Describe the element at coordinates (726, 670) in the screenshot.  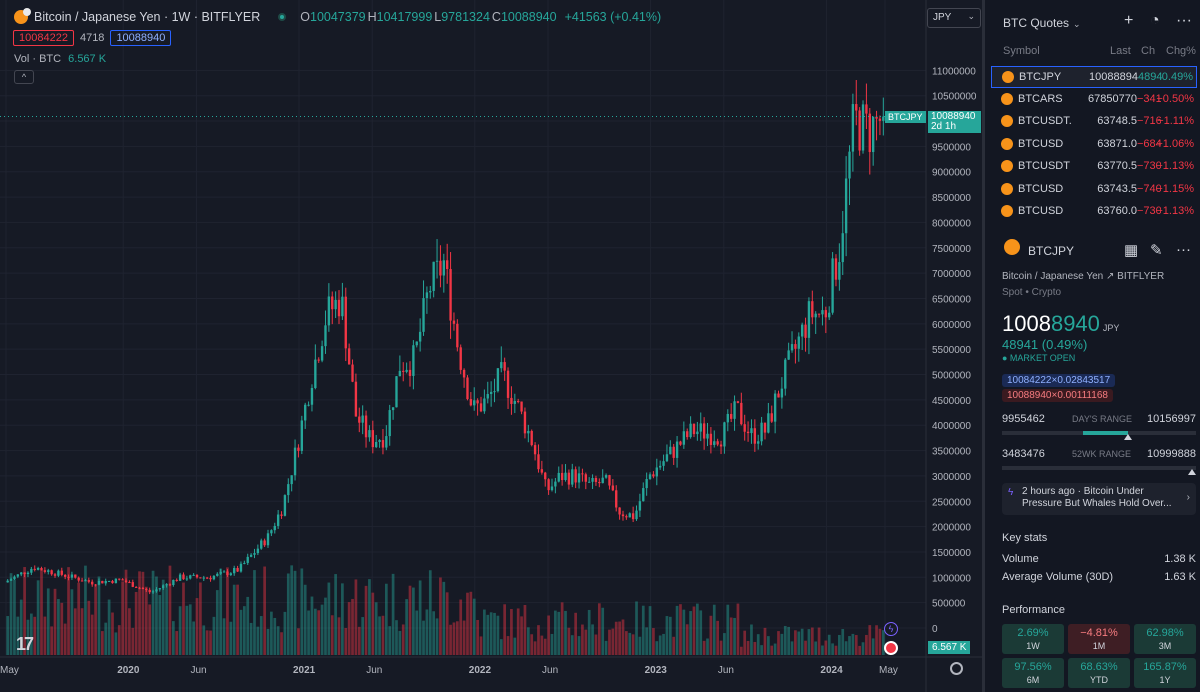
I see `x-tick-label: Jun` at that location.